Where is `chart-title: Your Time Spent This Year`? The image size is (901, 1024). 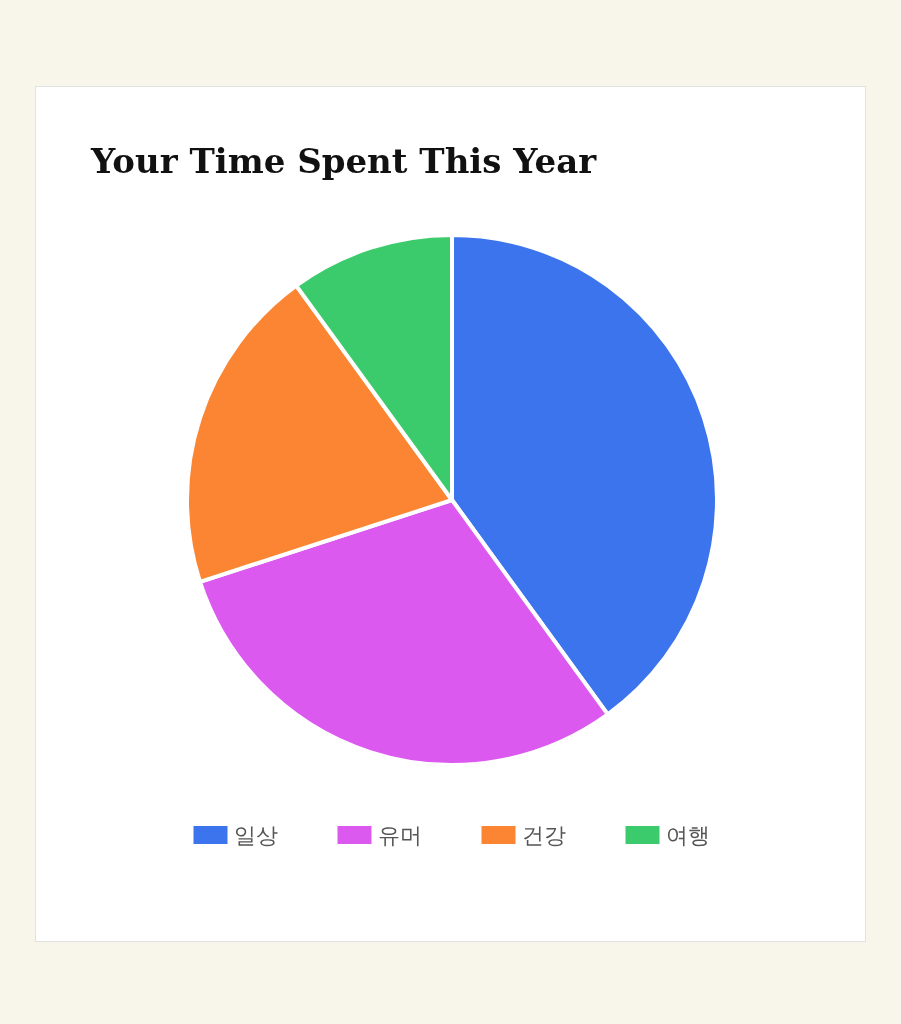
chart-title: Your Time Spent This Year is located at coordinates (344, 161).